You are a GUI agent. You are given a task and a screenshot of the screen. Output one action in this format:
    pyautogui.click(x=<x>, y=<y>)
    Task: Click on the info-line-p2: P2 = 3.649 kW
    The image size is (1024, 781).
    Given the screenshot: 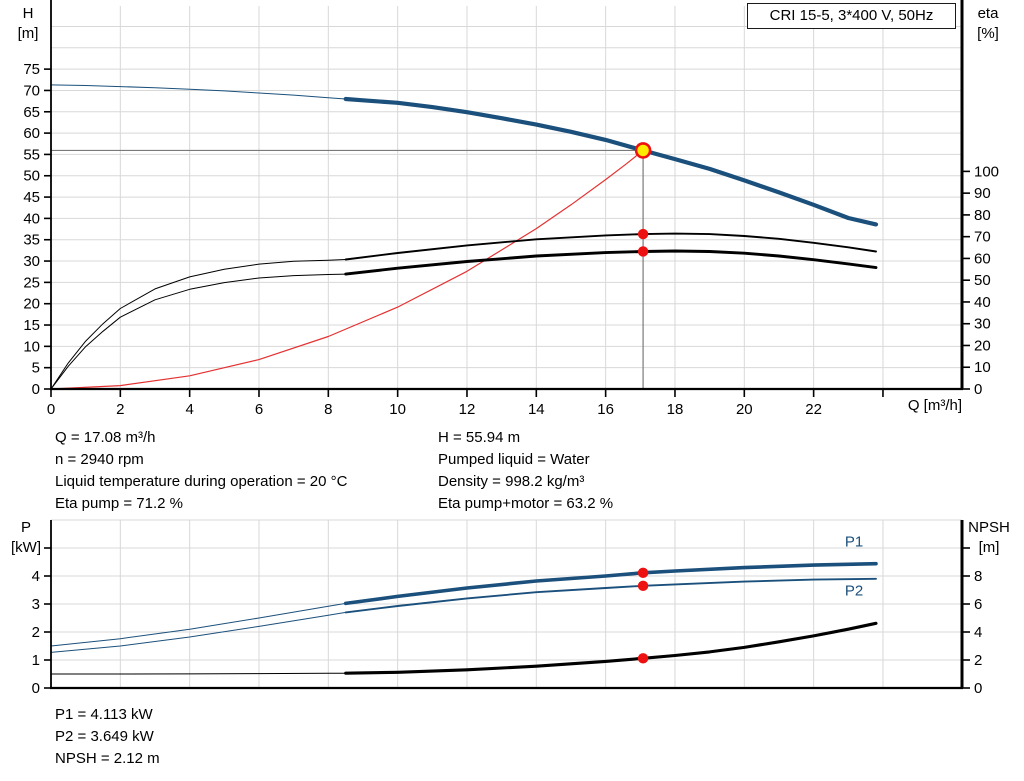 What is the action you would take?
    pyautogui.click(x=104, y=736)
    